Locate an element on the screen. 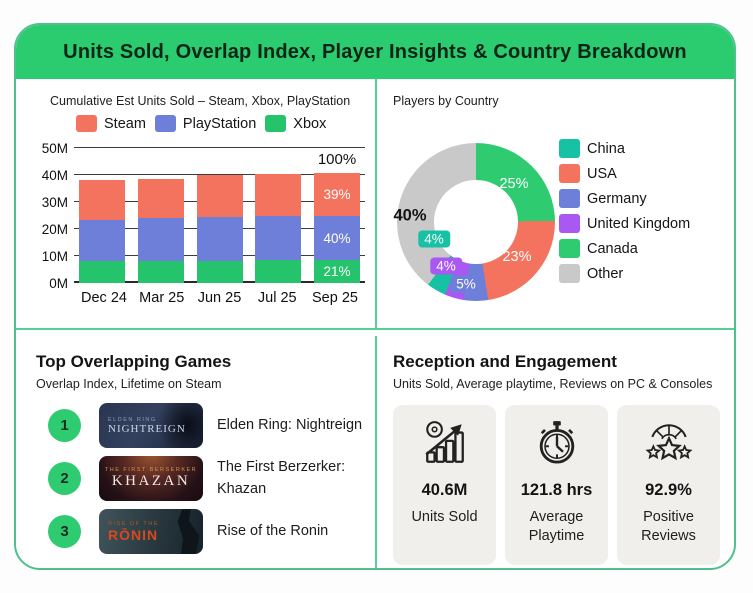 Image resolution: width=753 pixels, height=593 pixels. legend-item: China is located at coordinates (624, 148).